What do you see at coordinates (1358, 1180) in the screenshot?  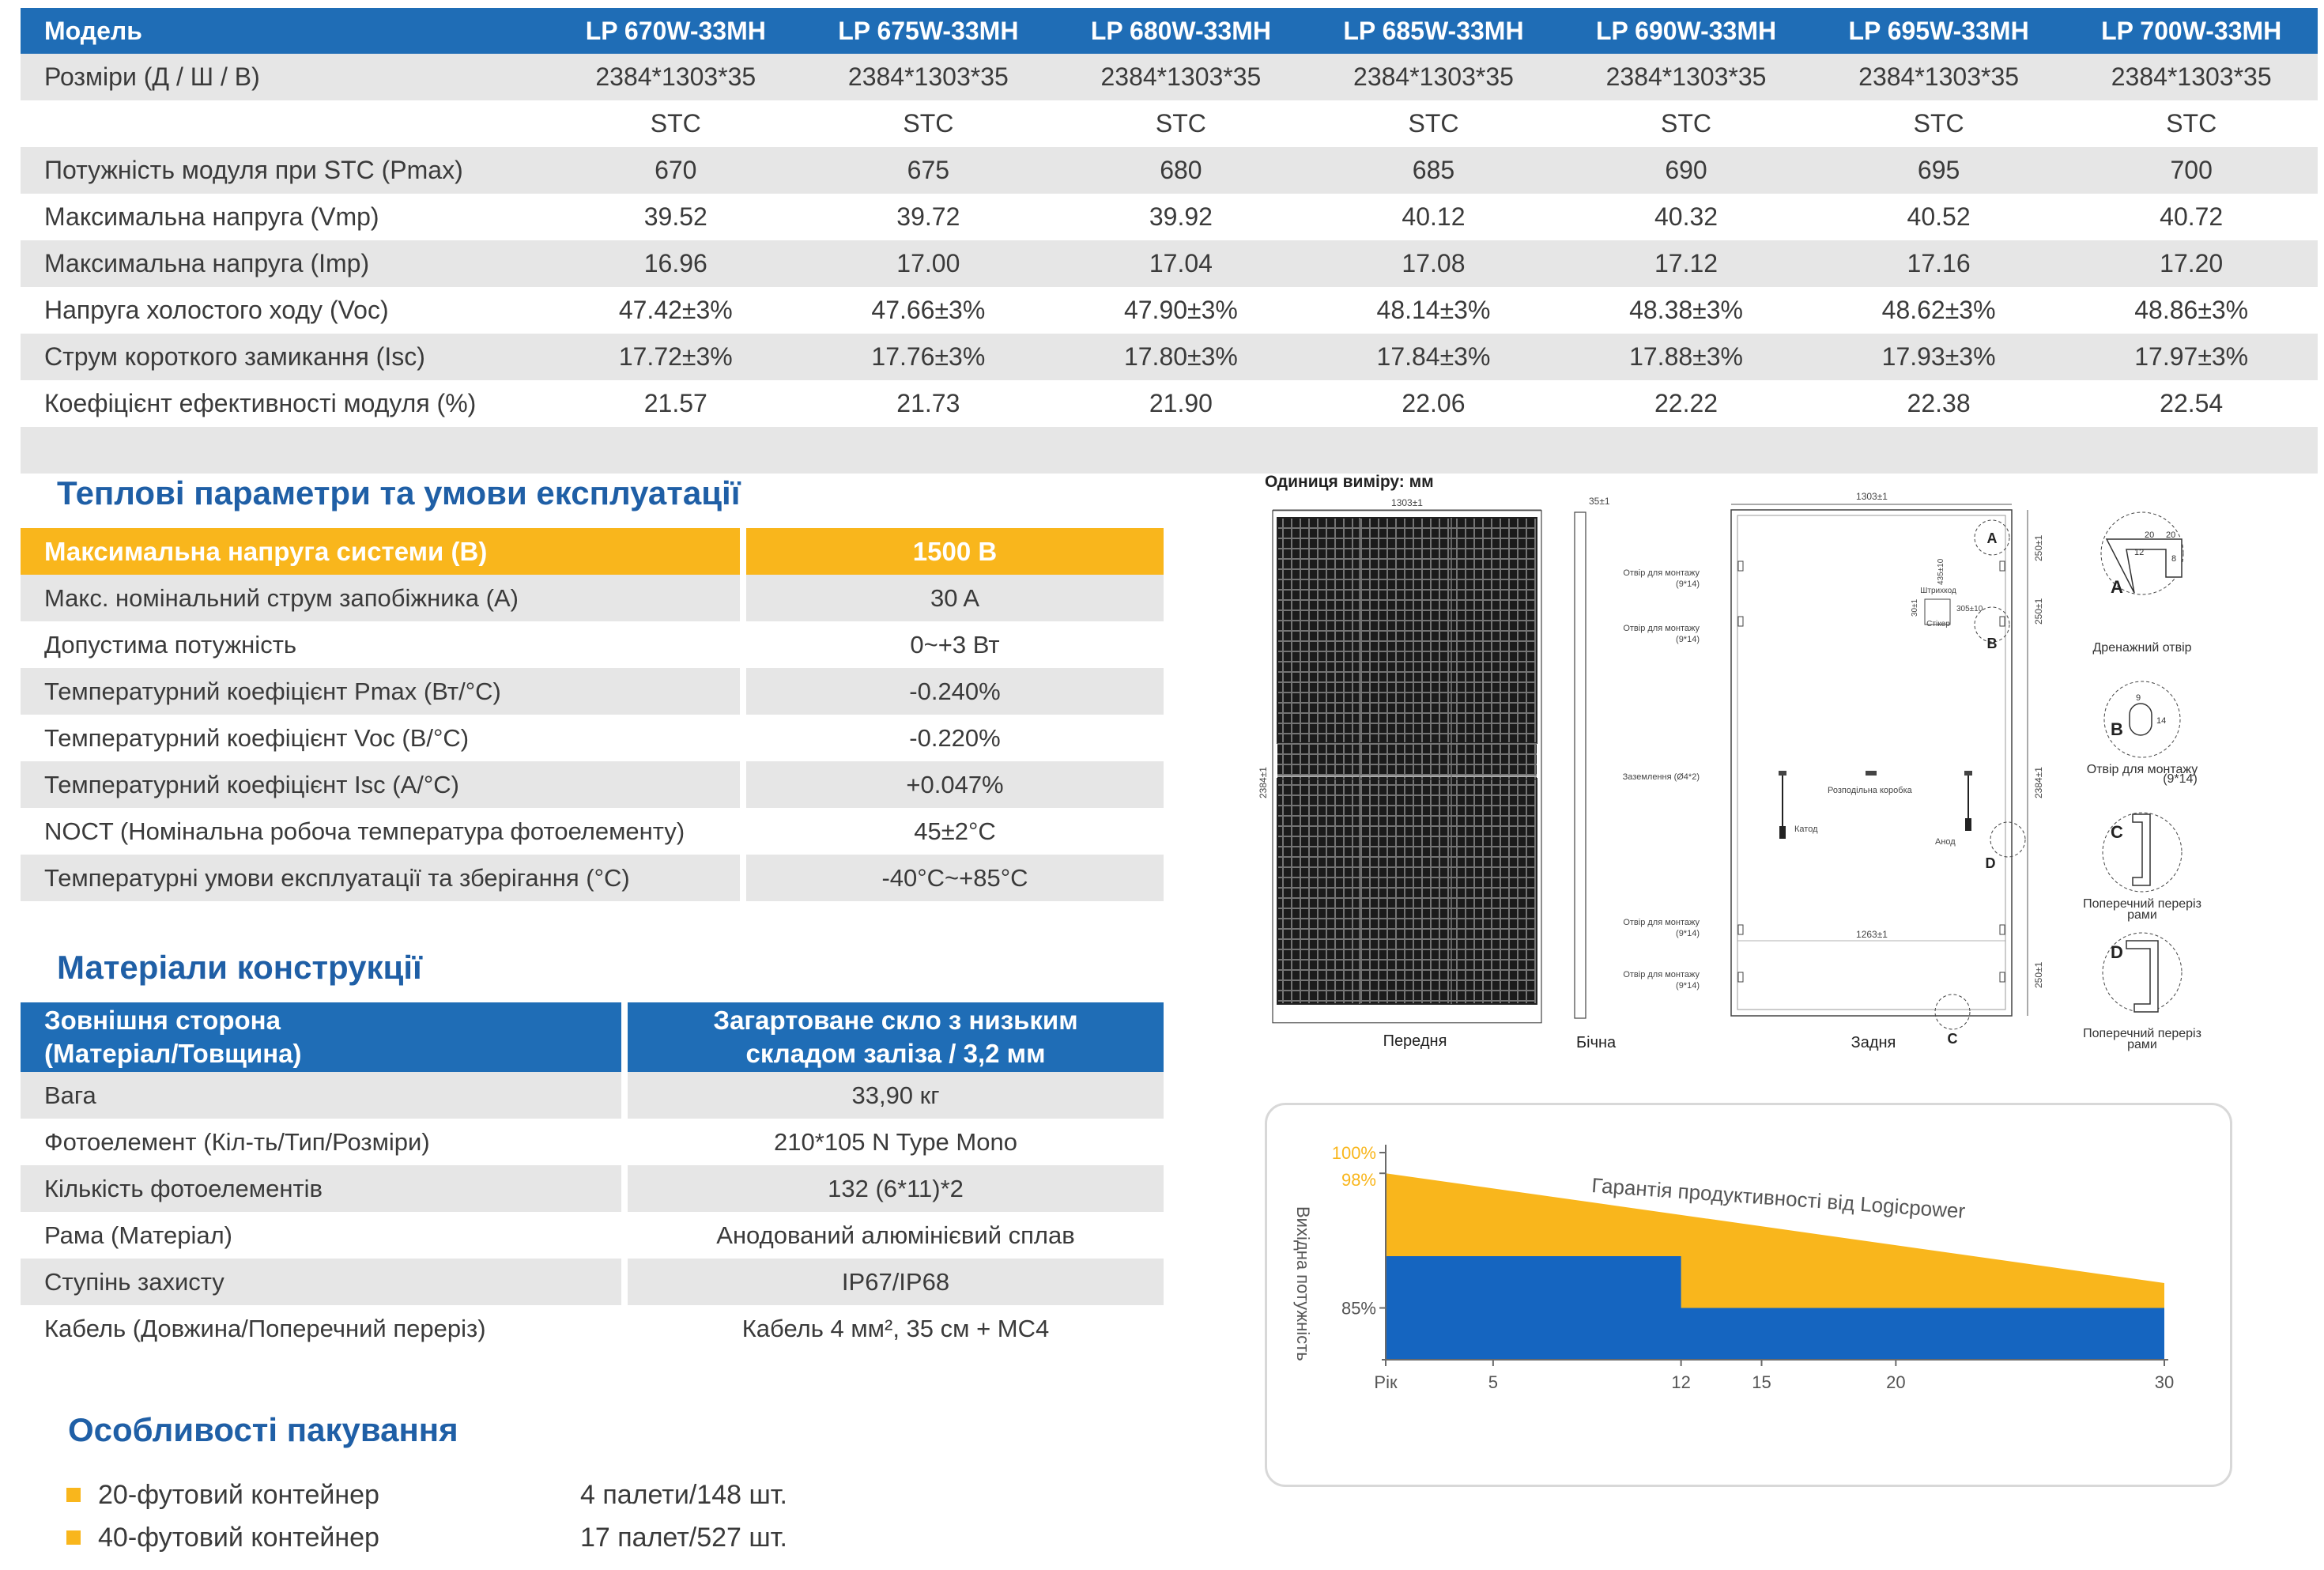 I see `y-tick-label: 98%` at bounding box center [1358, 1180].